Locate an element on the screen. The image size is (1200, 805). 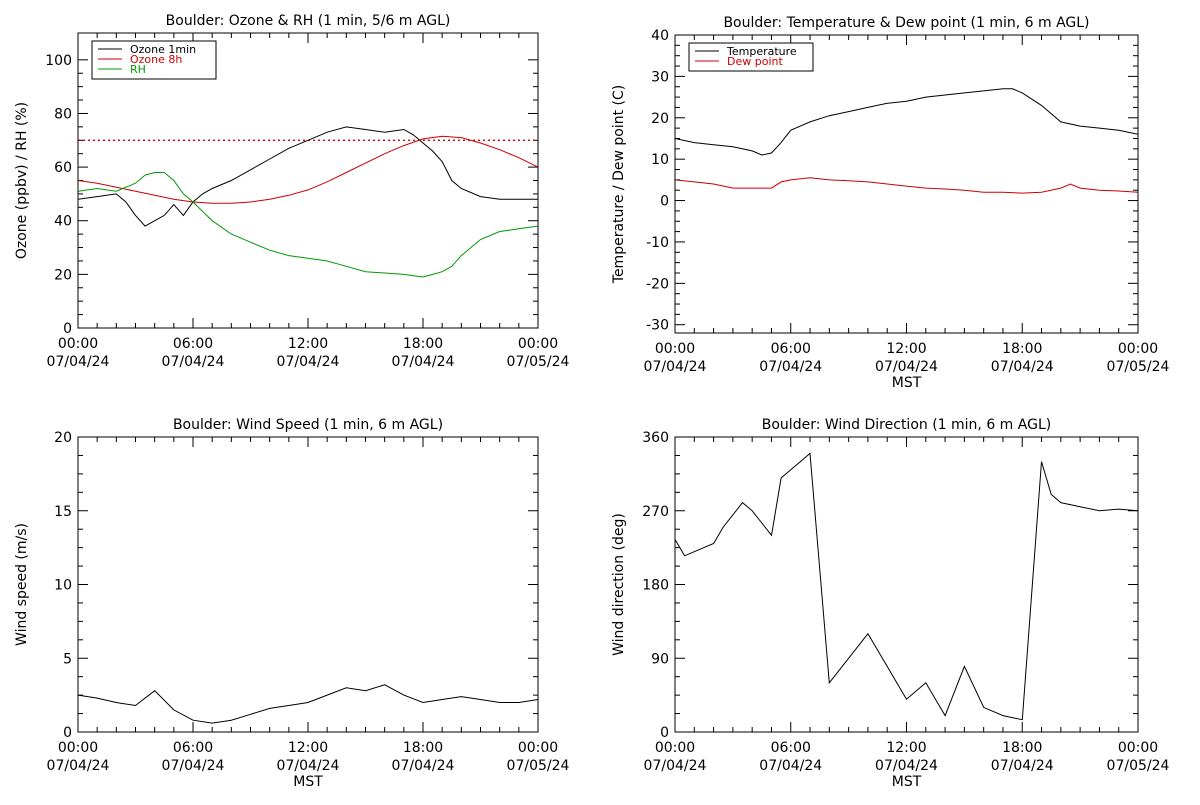
chart-title: Boulder: Wind Direction (1 min, 6 m AGL) is located at coordinates (906, 425).